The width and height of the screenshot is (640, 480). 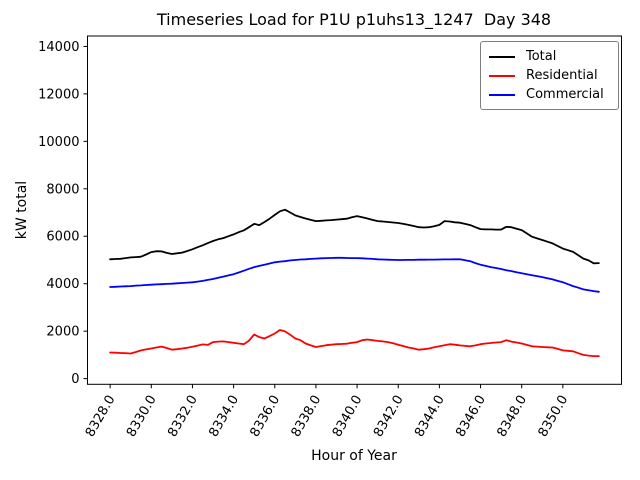 What do you see at coordinates (142, 416) in the screenshot?
I see `x-tick-label: 8330.0` at bounding box center [142, 416].